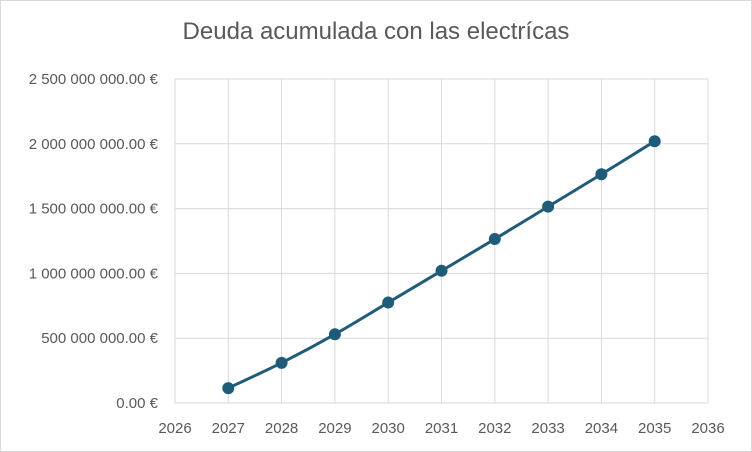  Describe the element at coordinates (281, 428) in the screenshot. I see `x-tick-label: 2028` at that location.